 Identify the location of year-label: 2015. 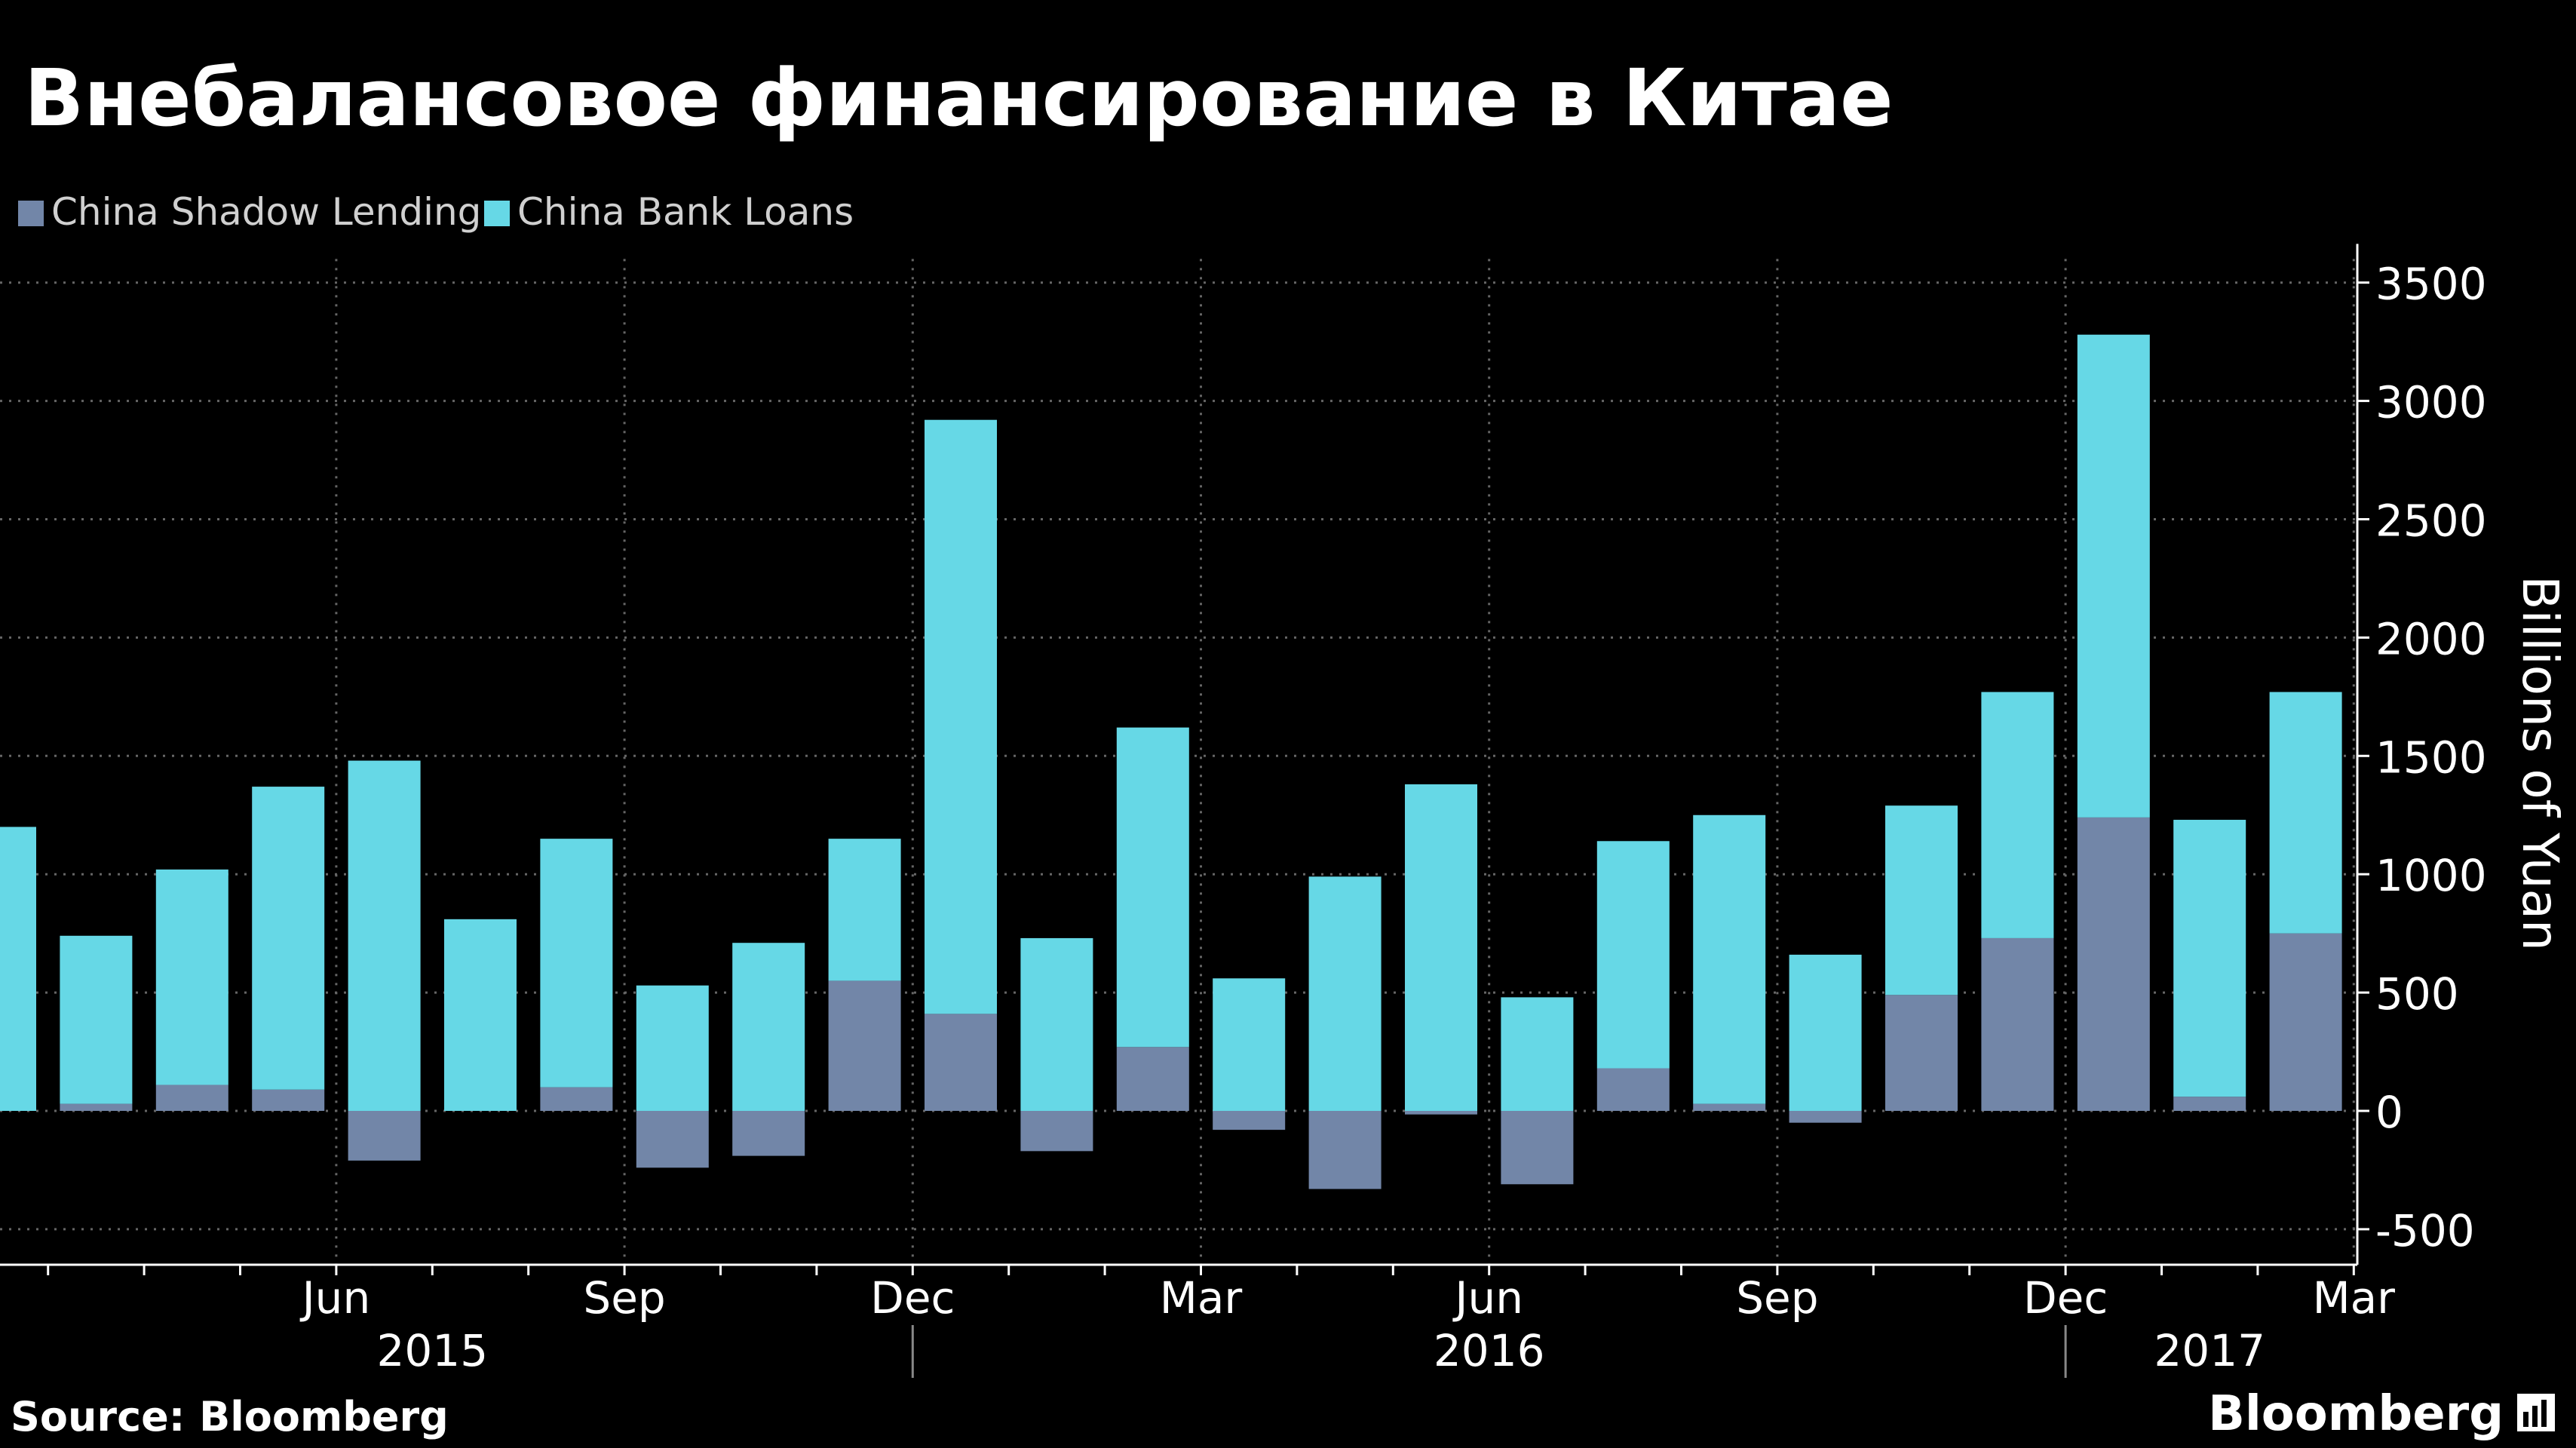
(432, 1350).